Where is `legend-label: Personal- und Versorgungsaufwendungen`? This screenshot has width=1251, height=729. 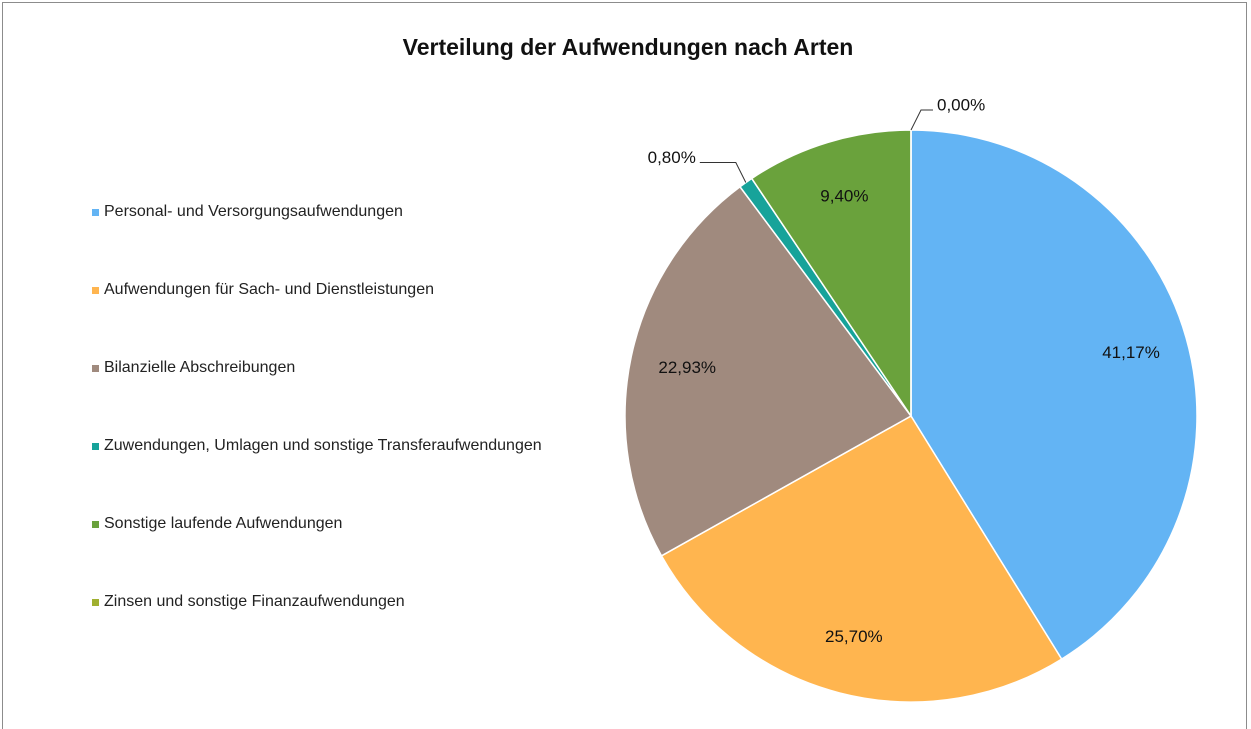
legend-label: Personal- und Versorgungsaufwendungen is located at coordinates (253, 211).